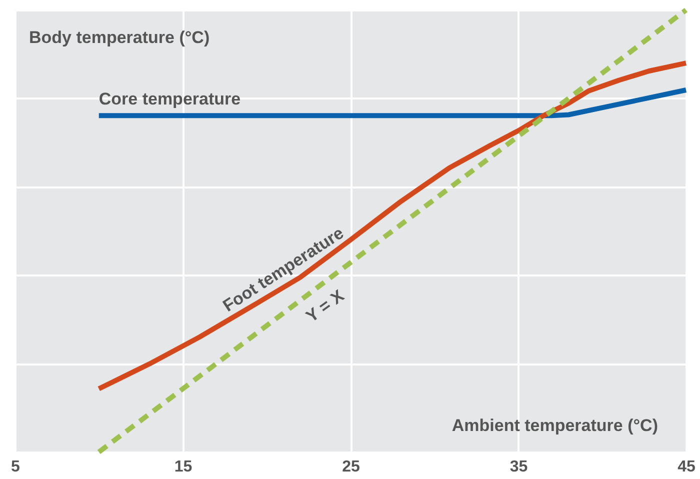  I want to click on text: Y = X, so click(325, 306).